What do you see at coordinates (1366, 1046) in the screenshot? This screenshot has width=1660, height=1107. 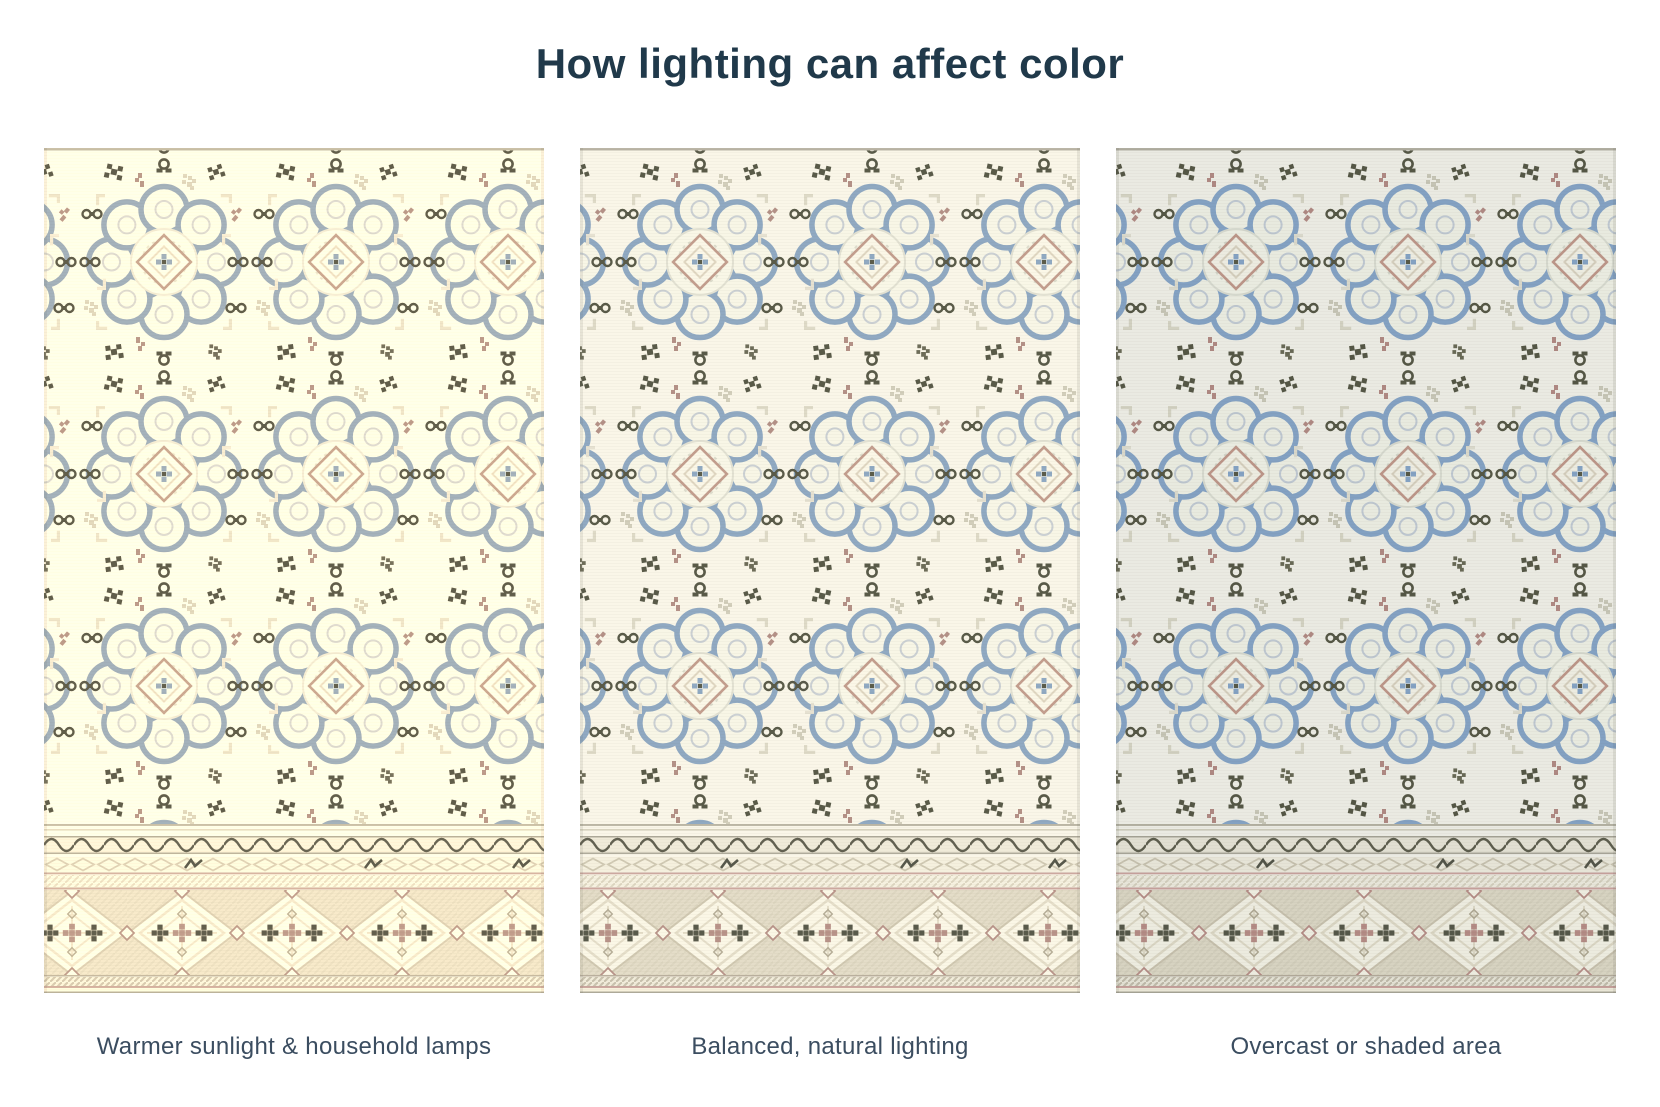 I see `caption-overcast-lighting: Overcast or shaded area` at bounding box center [1366, 1046].